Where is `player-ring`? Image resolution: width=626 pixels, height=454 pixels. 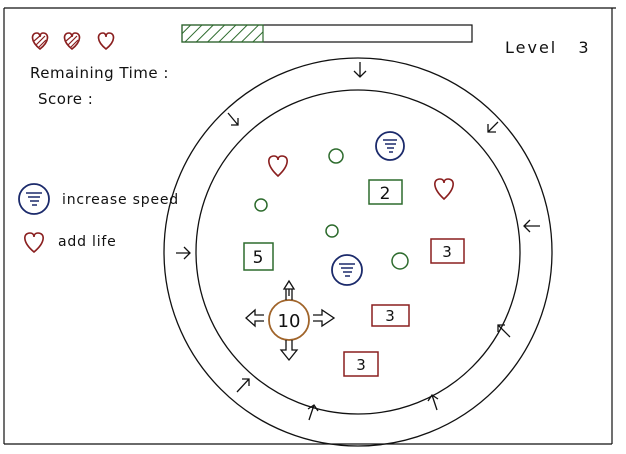
player-ring is located at coordinates (289, 320).